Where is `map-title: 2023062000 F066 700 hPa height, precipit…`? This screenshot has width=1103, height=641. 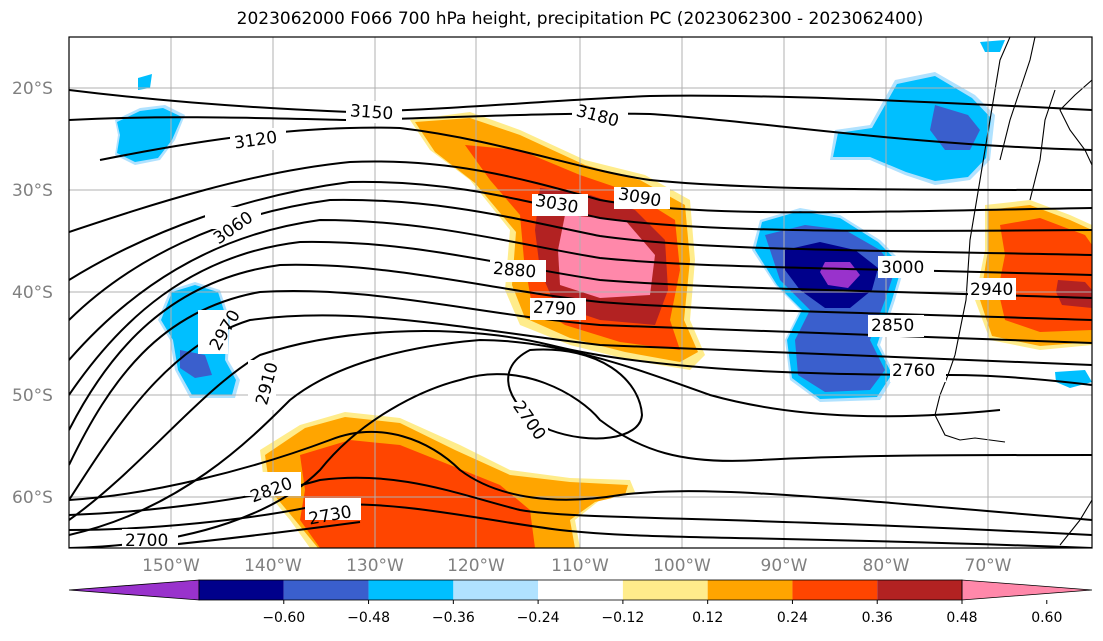
map-title: 2023062000 F066 700 hPa height, precipit… is located at coordinates (580, 19).